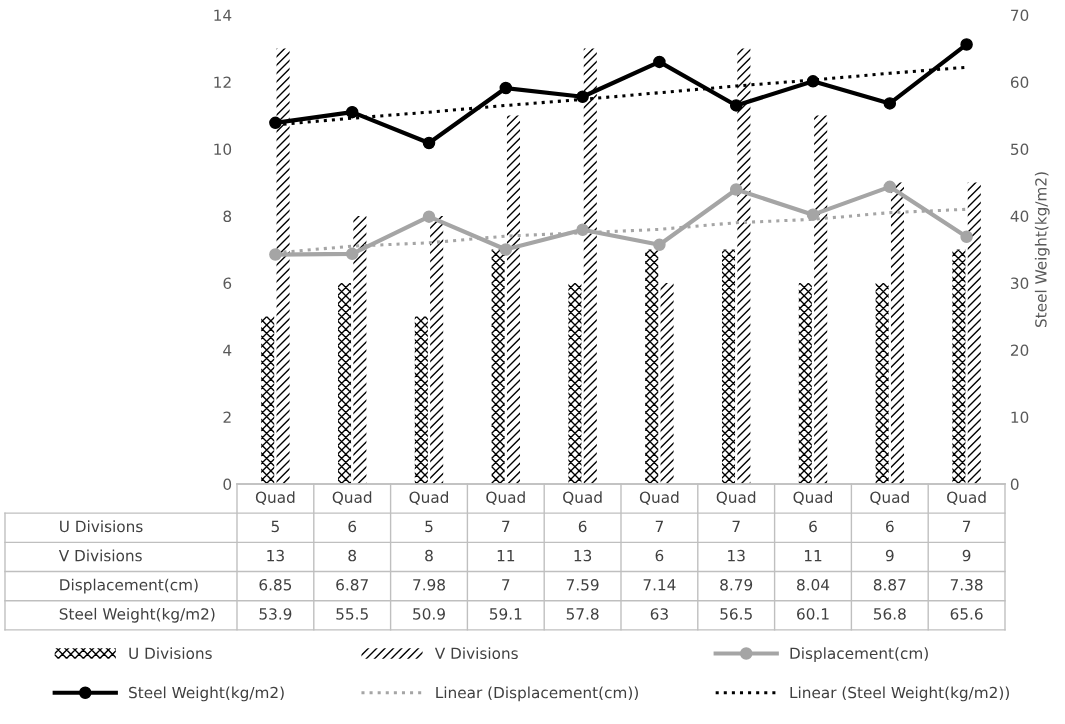 This screenshot has width=1065, height=724. I want to click on data-label: 7.14, so click(659, 585).